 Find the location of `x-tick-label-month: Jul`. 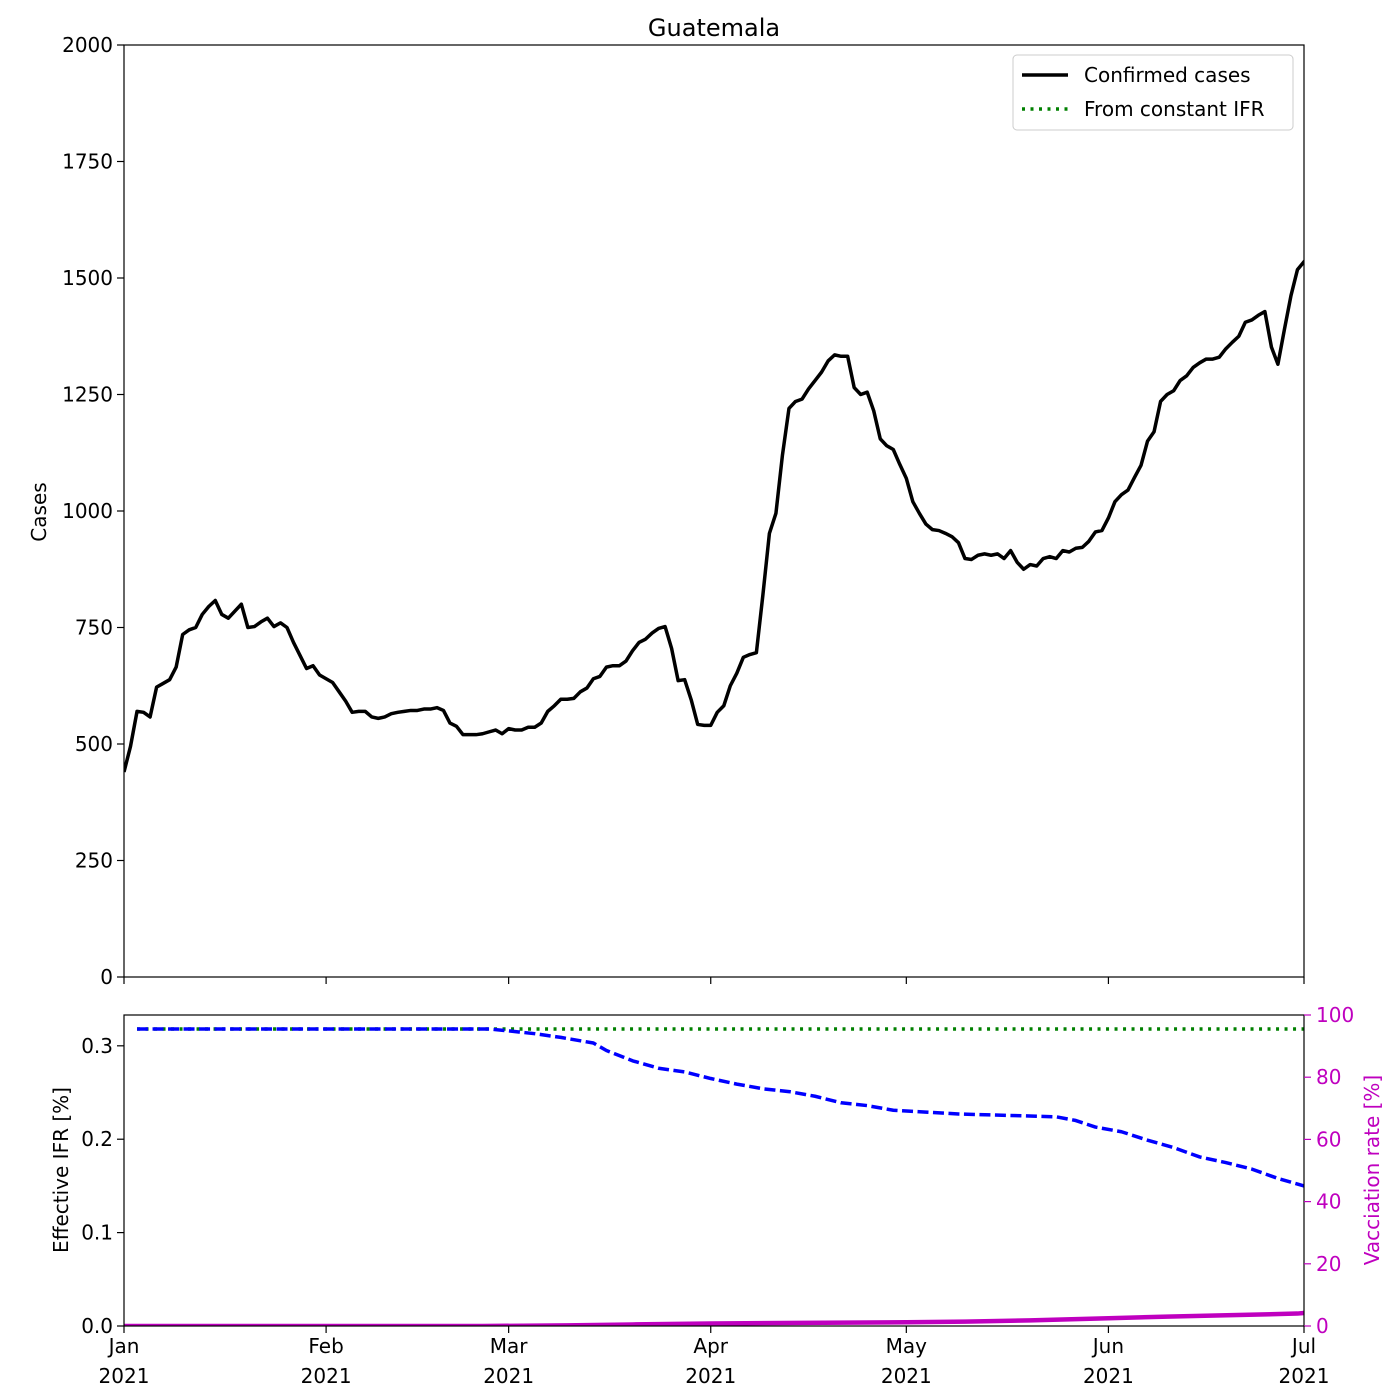

x-tick-label-month: Jul is located at coordinates (1303, 1346).